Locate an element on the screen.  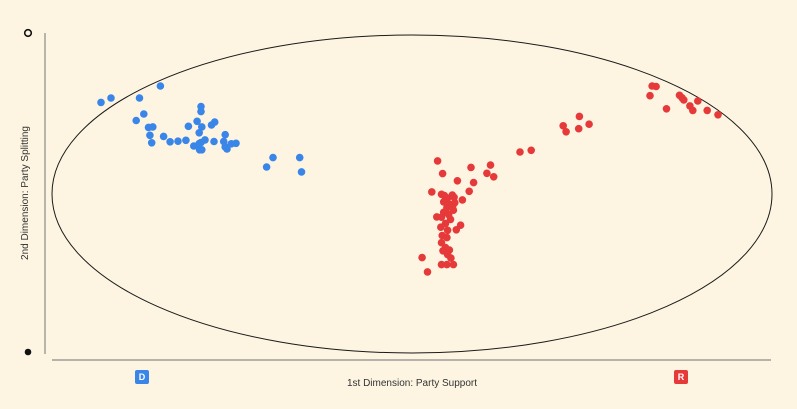
y-axis-bottom-marker is located at coordinates (28, 352).